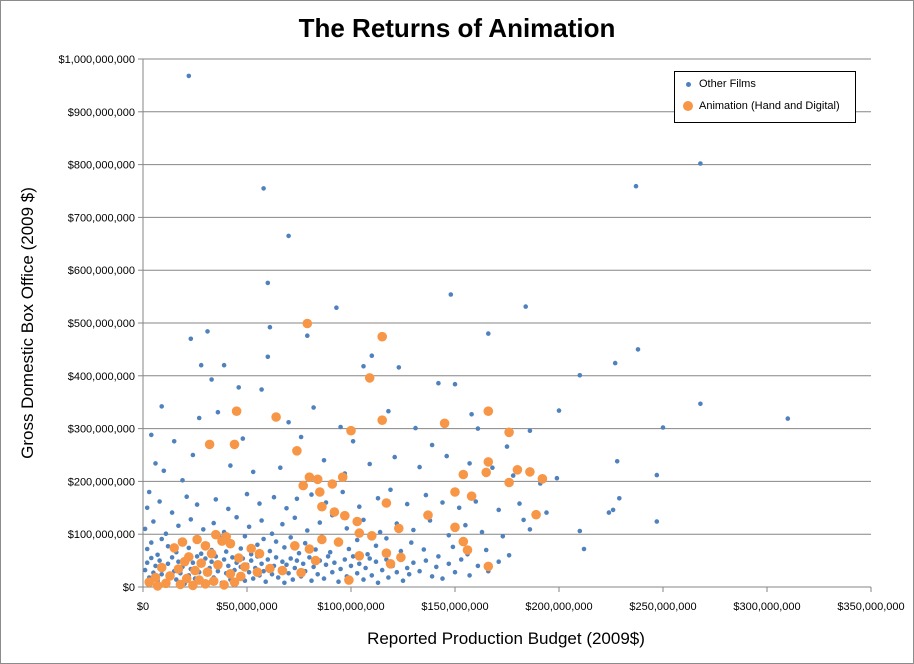 This screenshot has height=664, width=914. I want to click on x-axis-label: Reported Production Budget (2009$), so click(506, 638).